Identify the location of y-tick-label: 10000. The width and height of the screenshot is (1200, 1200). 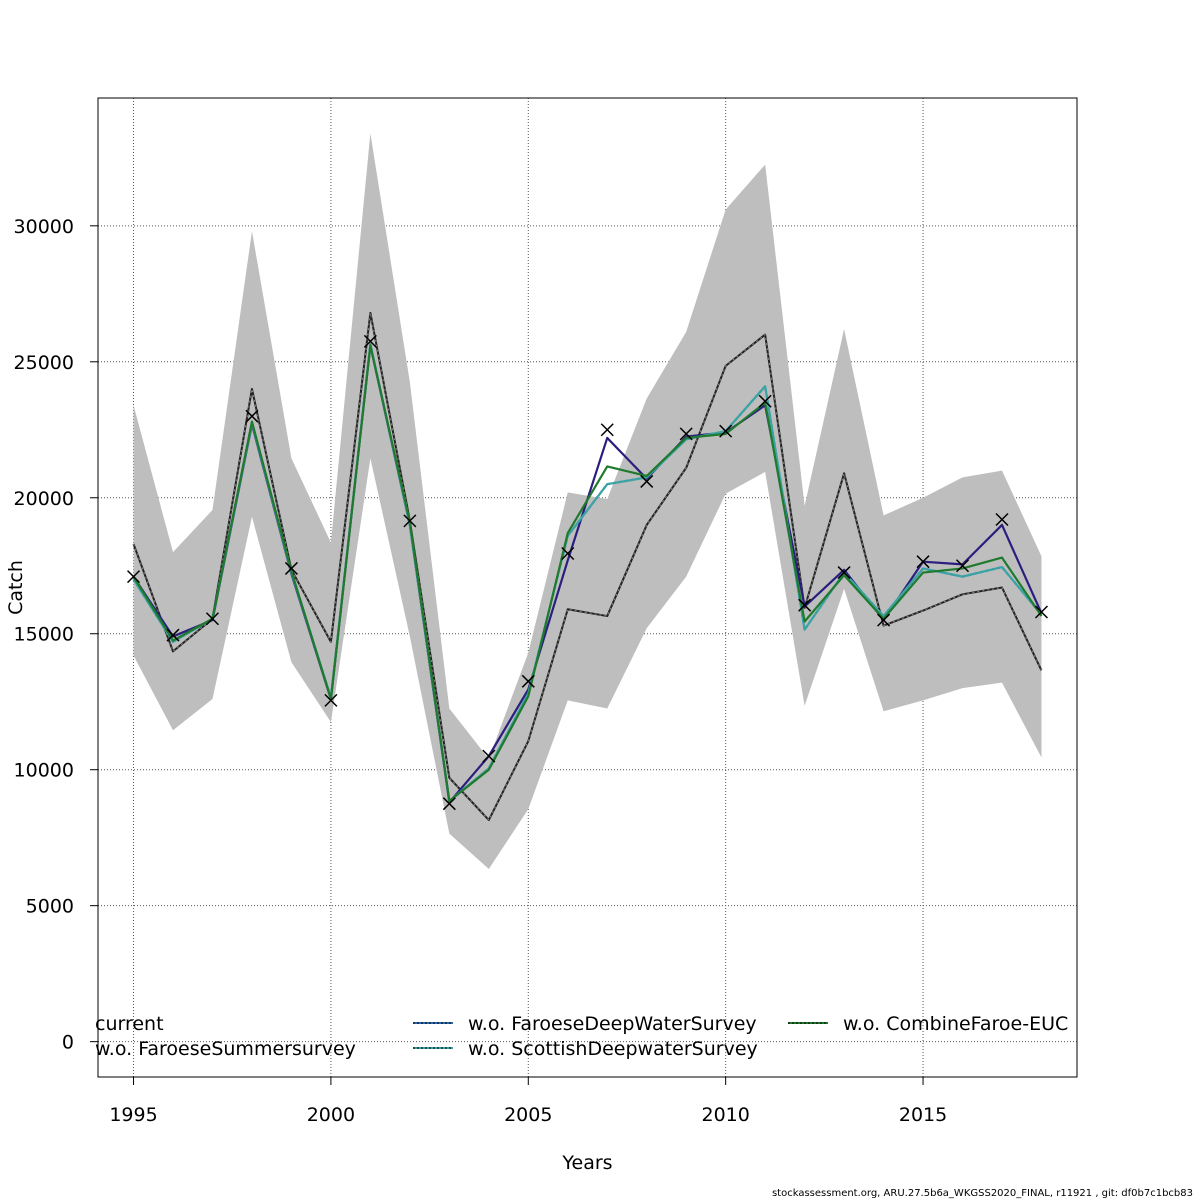
(44, 771).